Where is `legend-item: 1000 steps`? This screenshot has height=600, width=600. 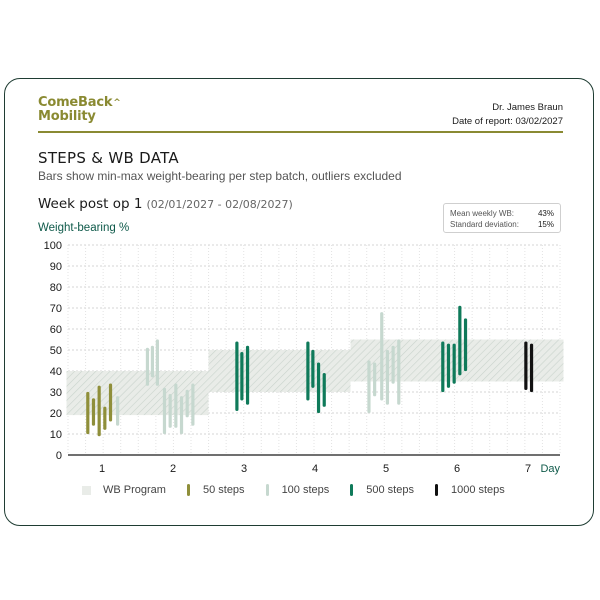 legend-item: 1000 steps is located at coordinates (469, 490).